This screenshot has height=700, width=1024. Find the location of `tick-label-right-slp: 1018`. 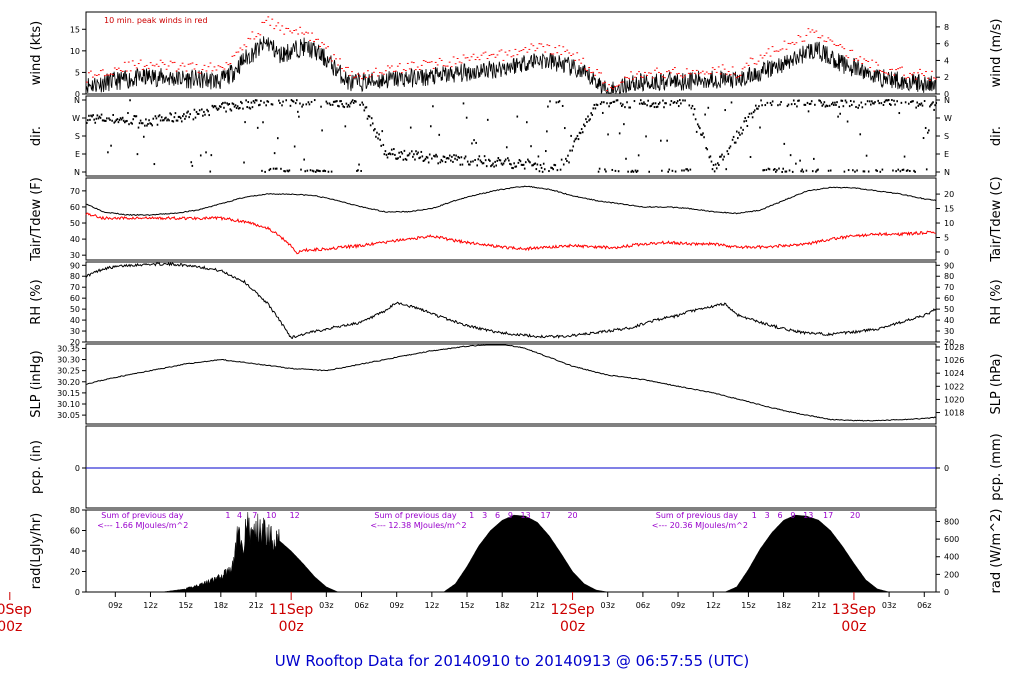

tick-label-right-slp: 1018 is located at coordinates (954, 413).